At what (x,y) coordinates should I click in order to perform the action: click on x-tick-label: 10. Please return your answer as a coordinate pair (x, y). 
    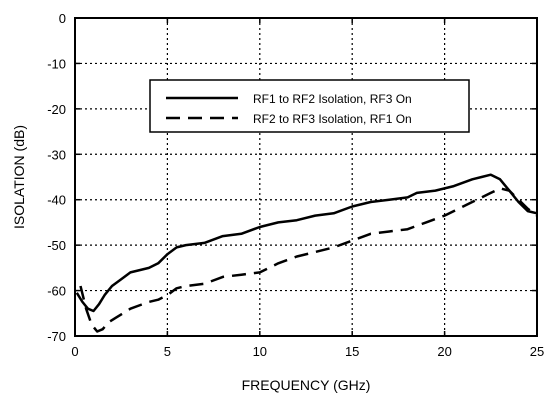
    Looking at the image, I should click on (260, 351).